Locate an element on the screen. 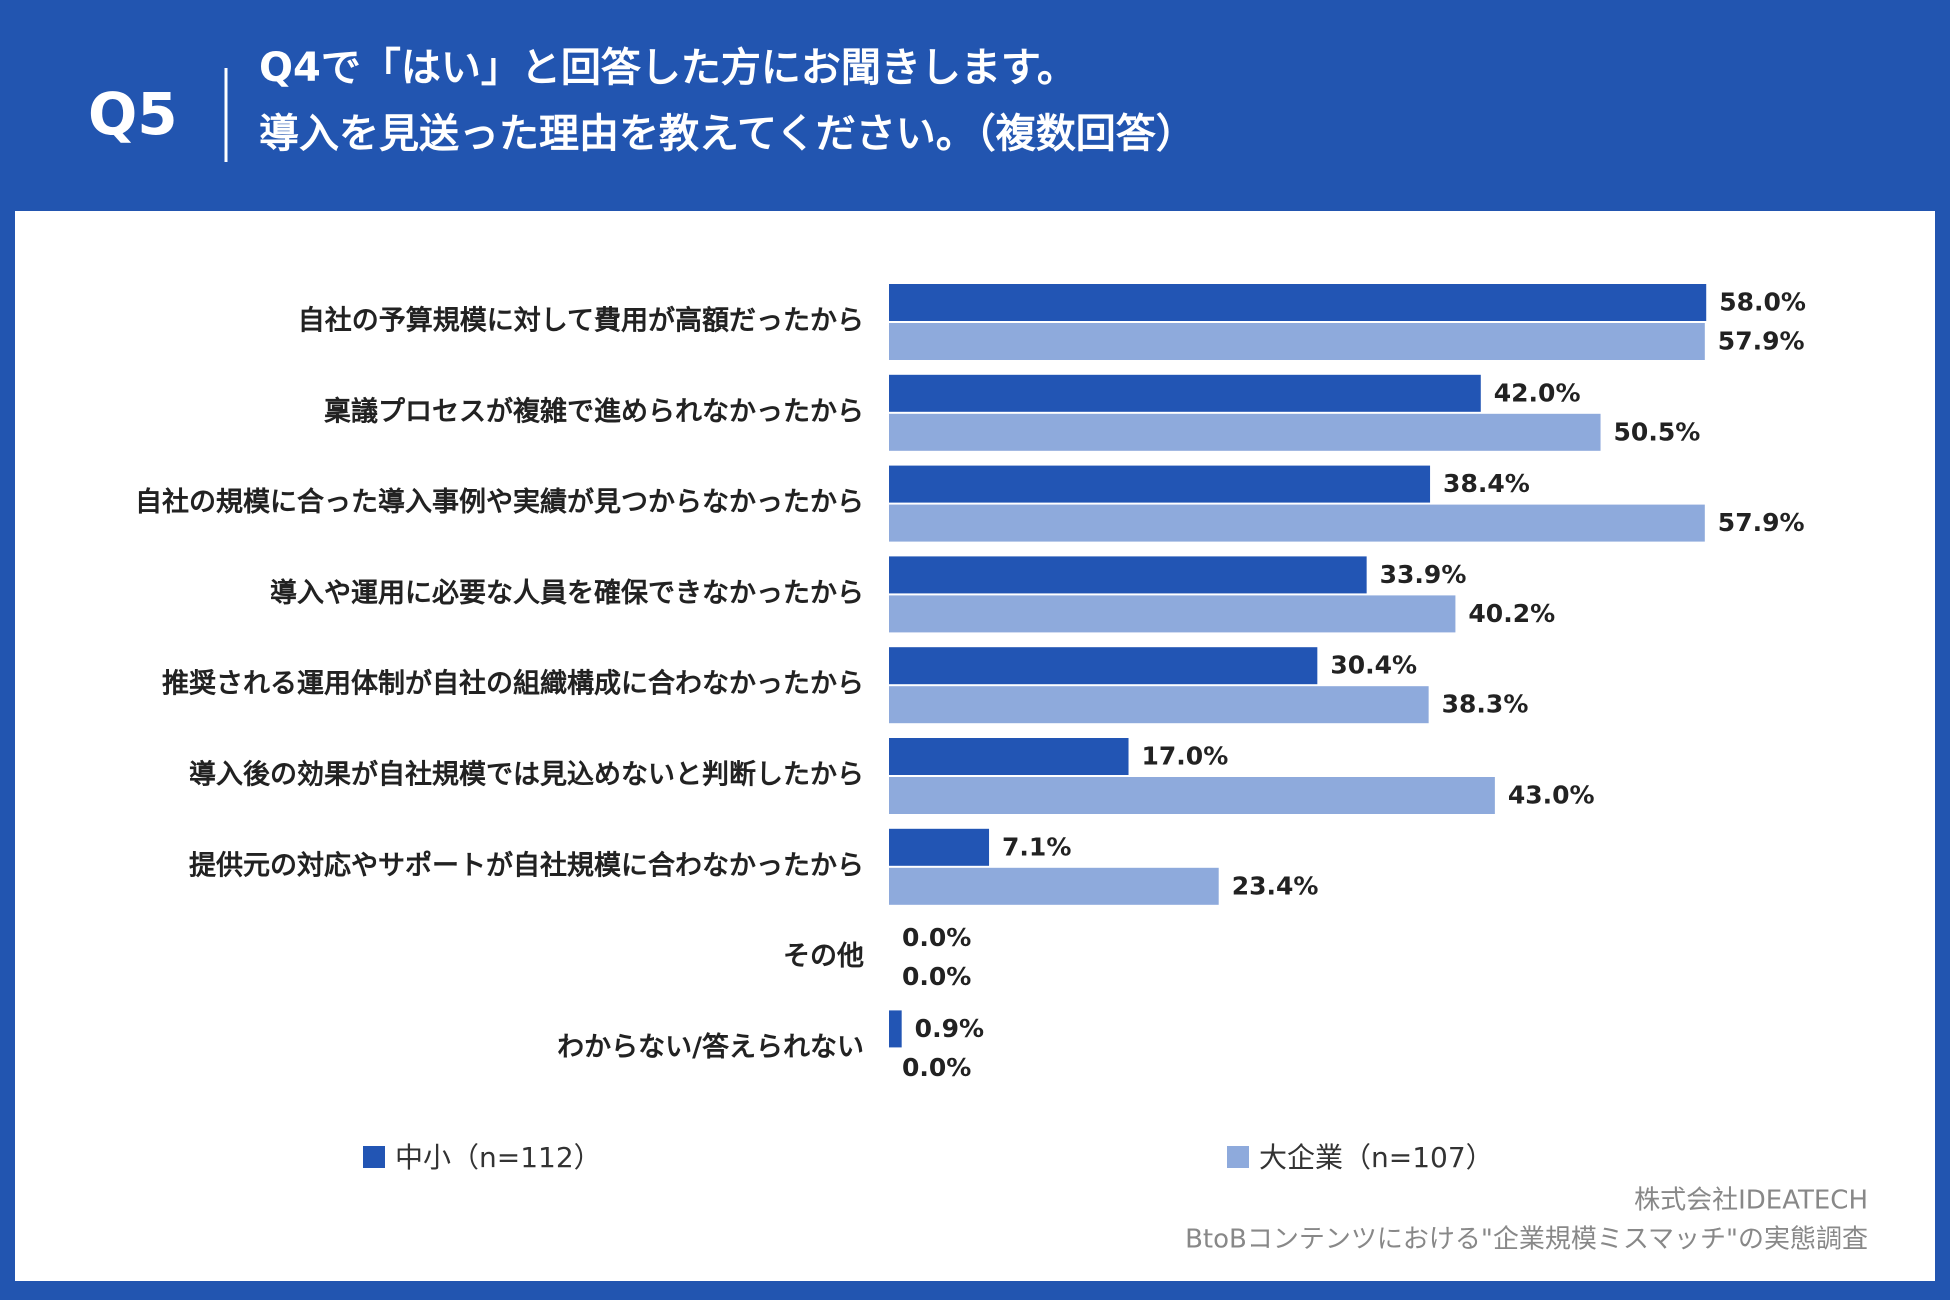  value-label: 58.0% is located at coordinates (1762, 302).